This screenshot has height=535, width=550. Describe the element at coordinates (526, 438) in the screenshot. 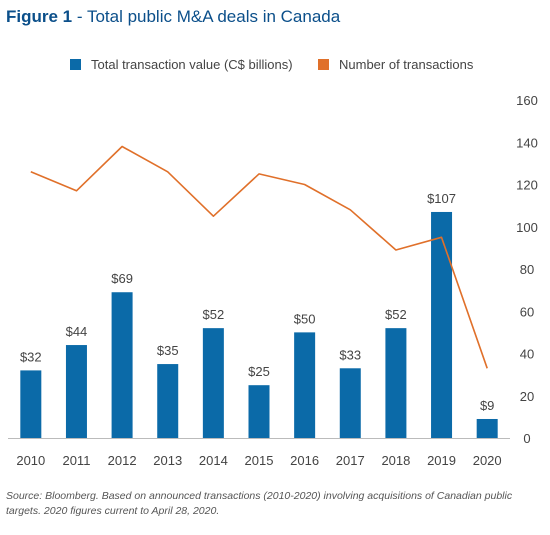

I see `y-tick-label: 0` at that location.